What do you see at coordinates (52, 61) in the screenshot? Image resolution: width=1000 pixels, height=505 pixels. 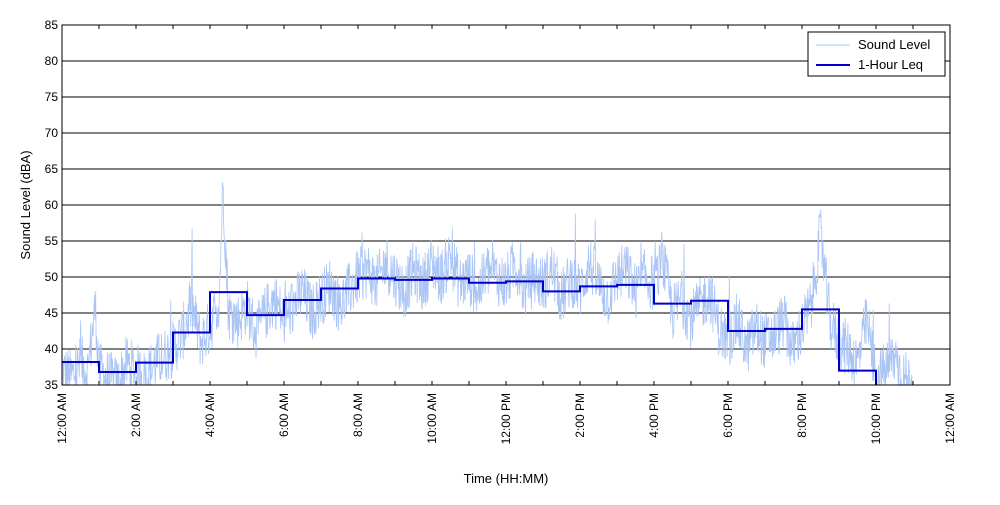 I see `y-tick-label: 80` at bounding box center [52, 61].